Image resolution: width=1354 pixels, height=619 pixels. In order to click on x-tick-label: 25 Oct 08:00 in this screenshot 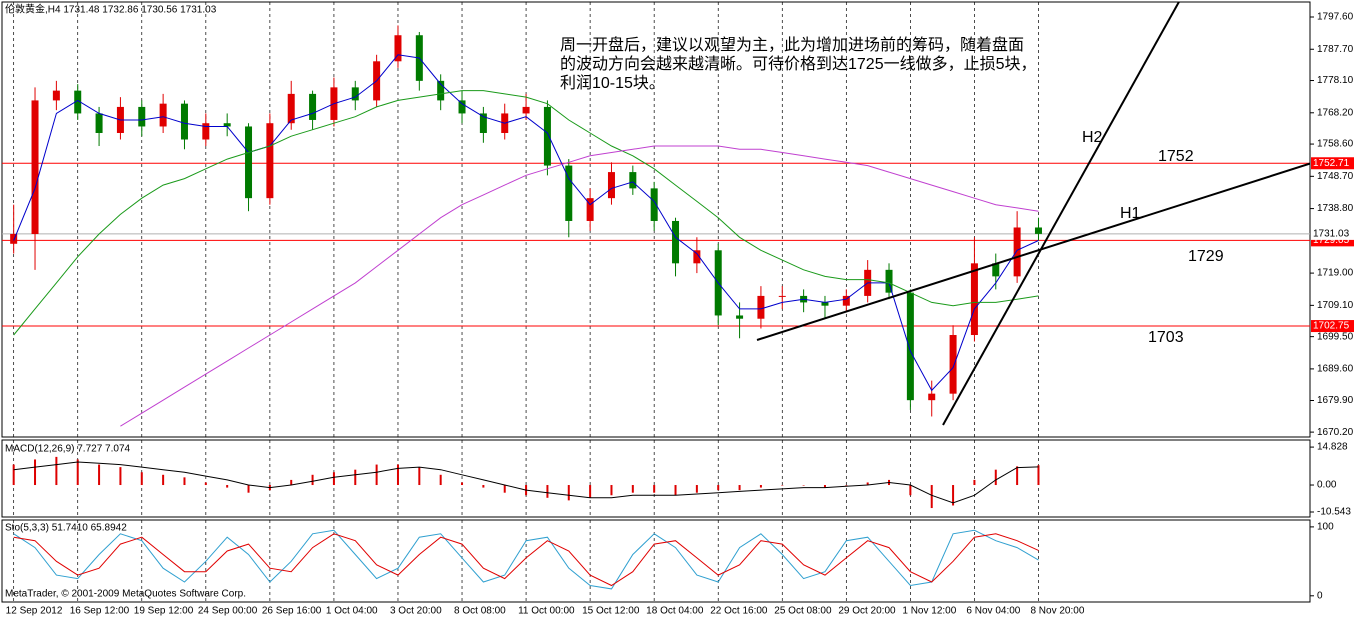, I will do `click(803, 611)`.